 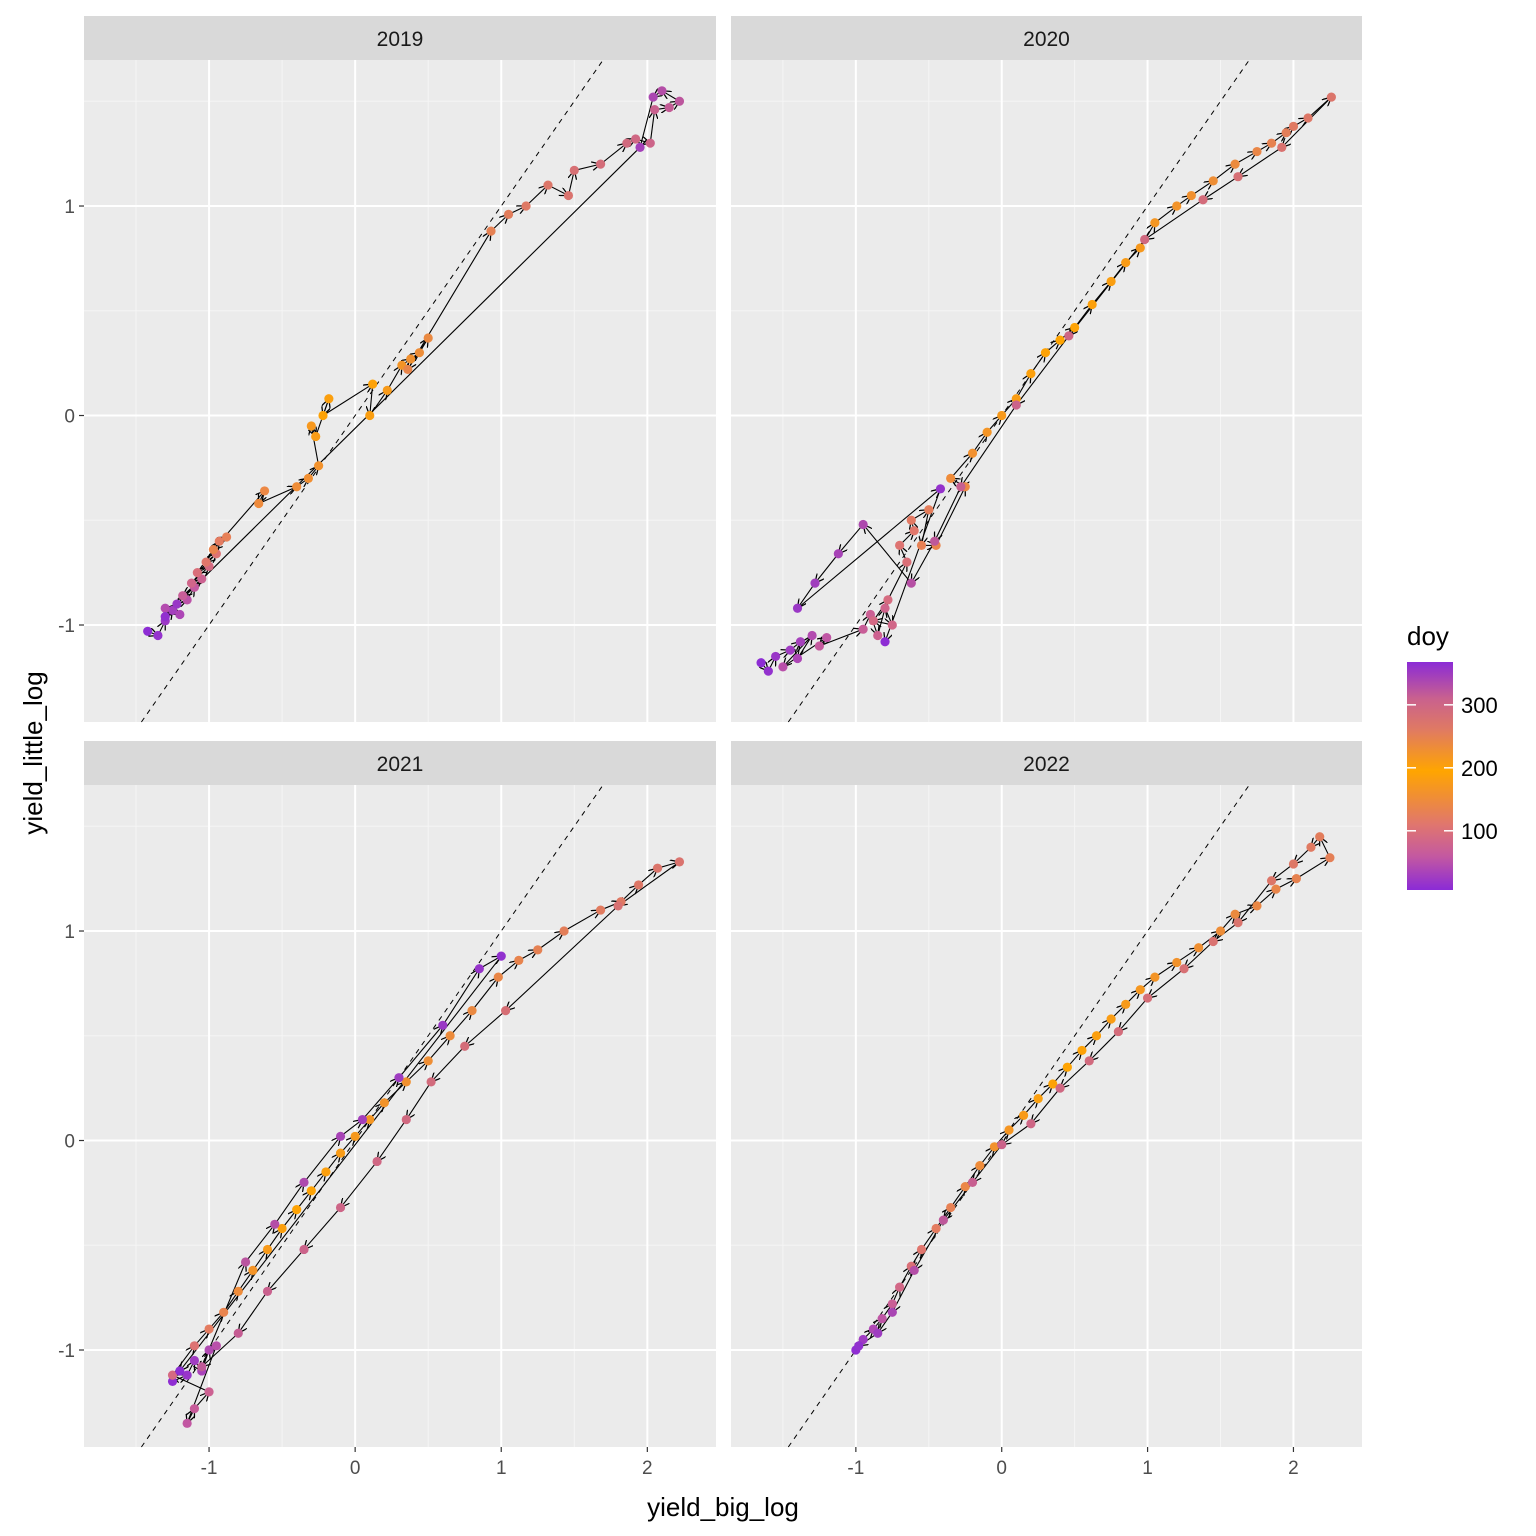 I want to click on legend-tick-label: 200, so click(x=1479, y=768).